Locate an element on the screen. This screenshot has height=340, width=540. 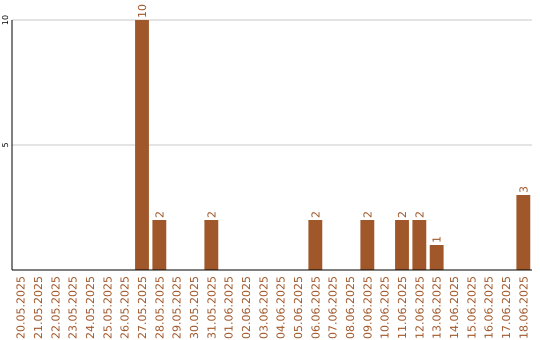
x-tick-label: 31.05.2025 is located at coordinates (211, 307).